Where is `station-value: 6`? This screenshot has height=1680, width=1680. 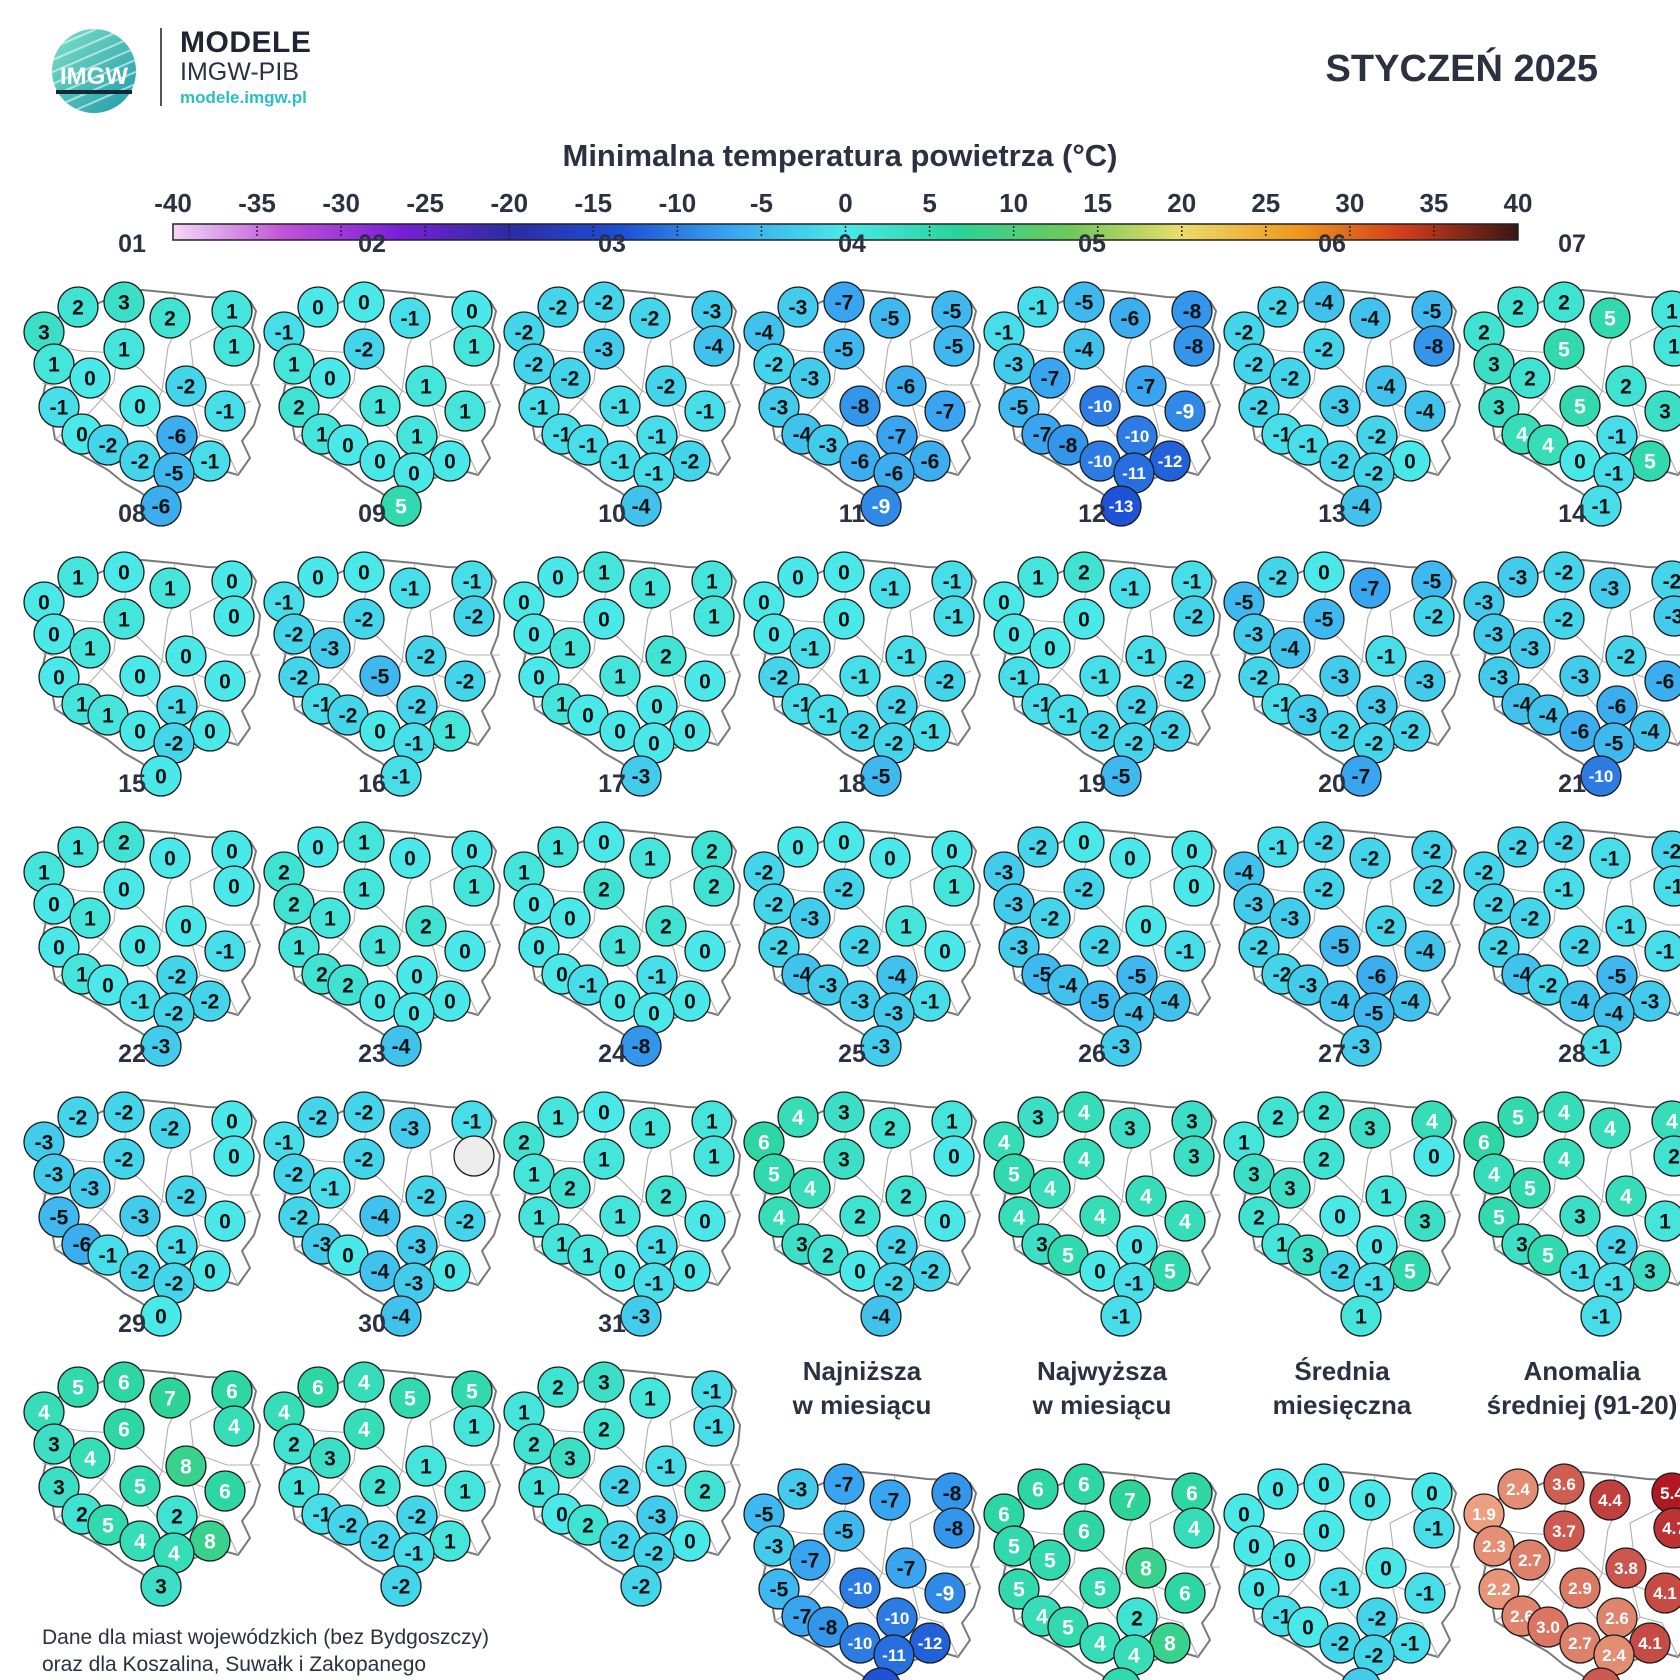 station-value: 6 is located at coordinates (225, 1492).